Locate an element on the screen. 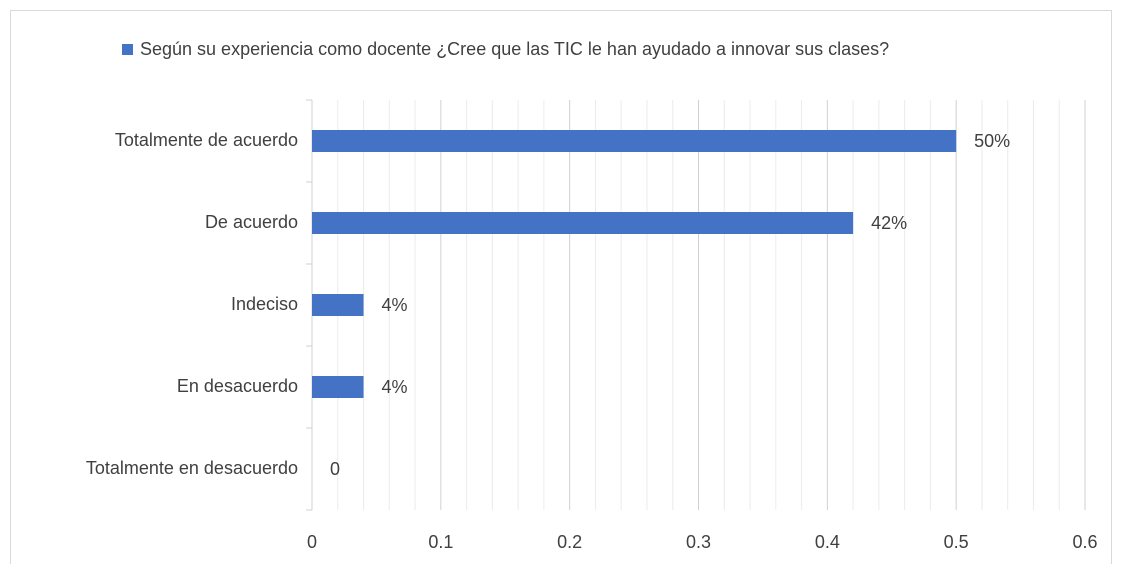  x-tick-label: 0 is located at coordinates (312, 542).